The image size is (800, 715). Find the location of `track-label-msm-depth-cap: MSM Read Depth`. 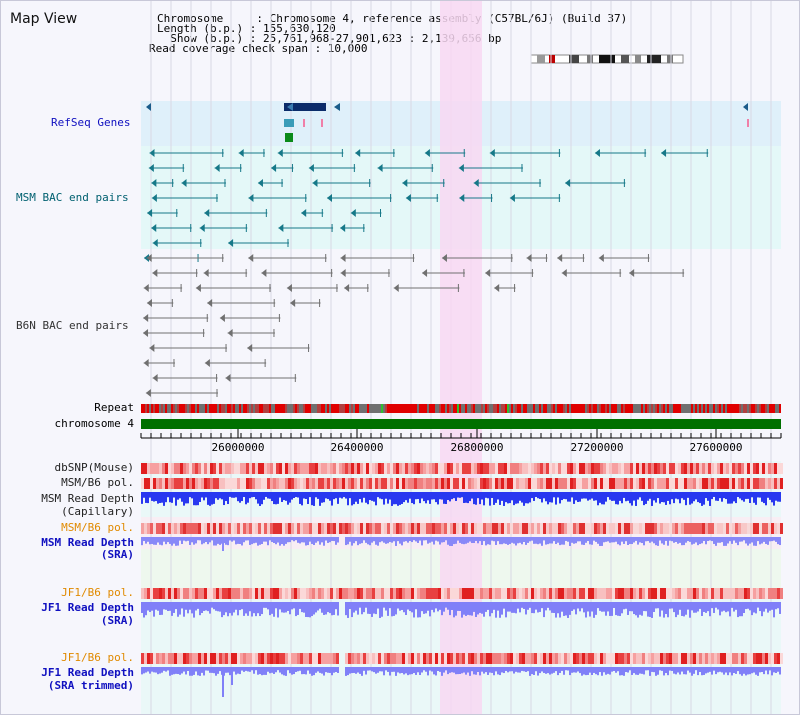

track-label-msm-depth-cap: MSM Read Depth is located at coordinates (87, 498).